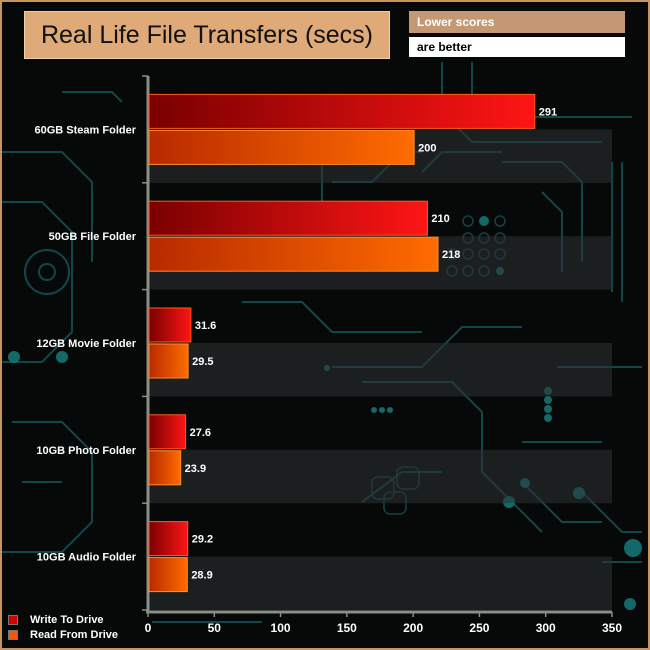  Describe the element at coordinates (548, 112) in the screenshot. I see `data-label: 291` at that location.